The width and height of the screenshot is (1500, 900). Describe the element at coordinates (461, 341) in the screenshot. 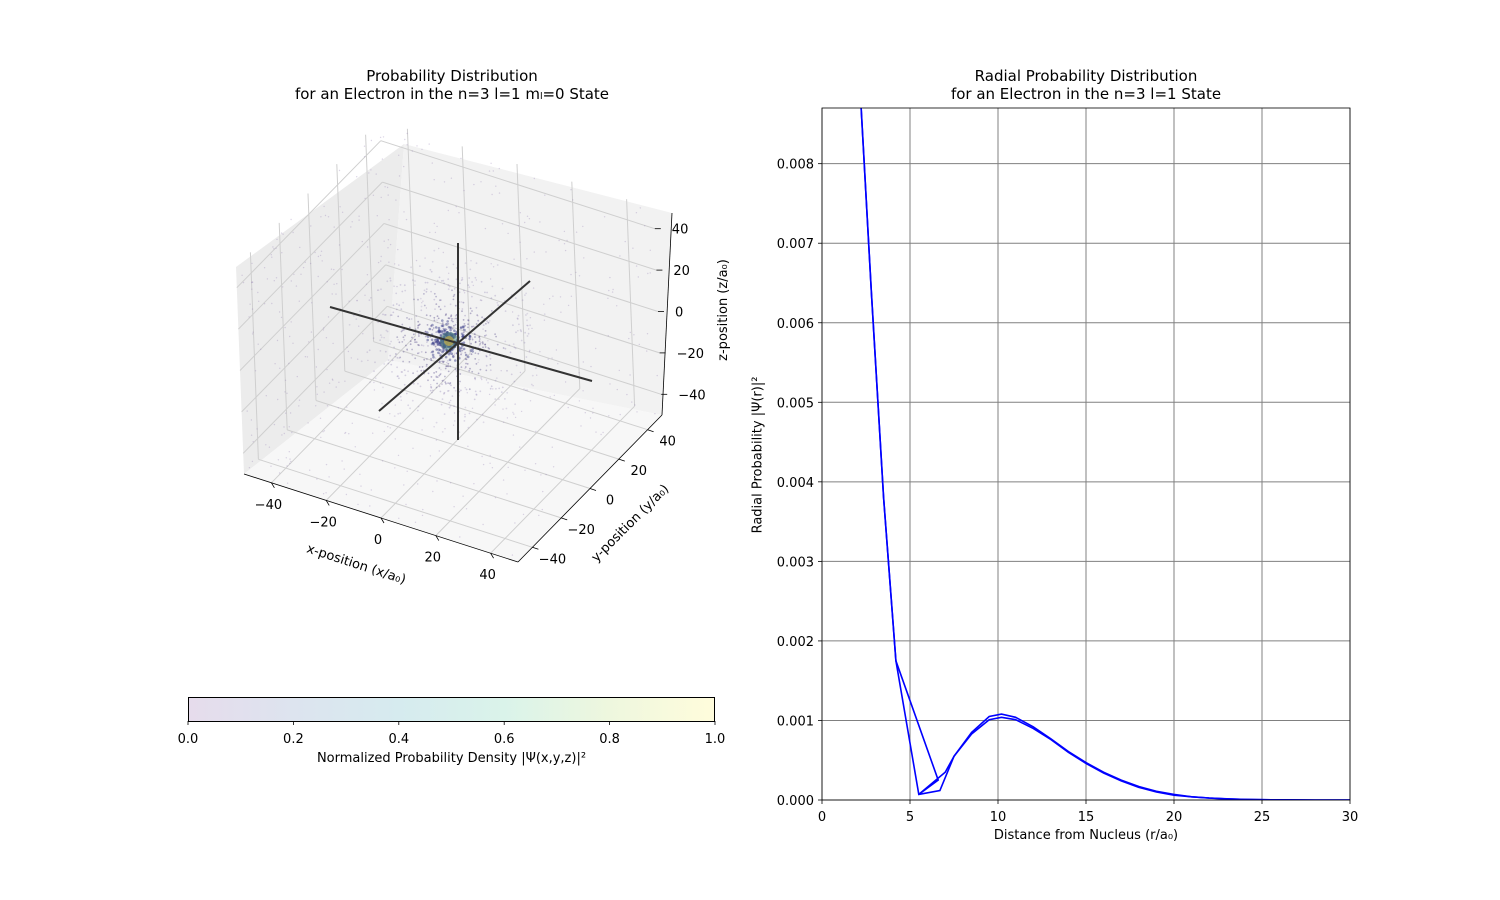

I see `axis-cross` at that location.